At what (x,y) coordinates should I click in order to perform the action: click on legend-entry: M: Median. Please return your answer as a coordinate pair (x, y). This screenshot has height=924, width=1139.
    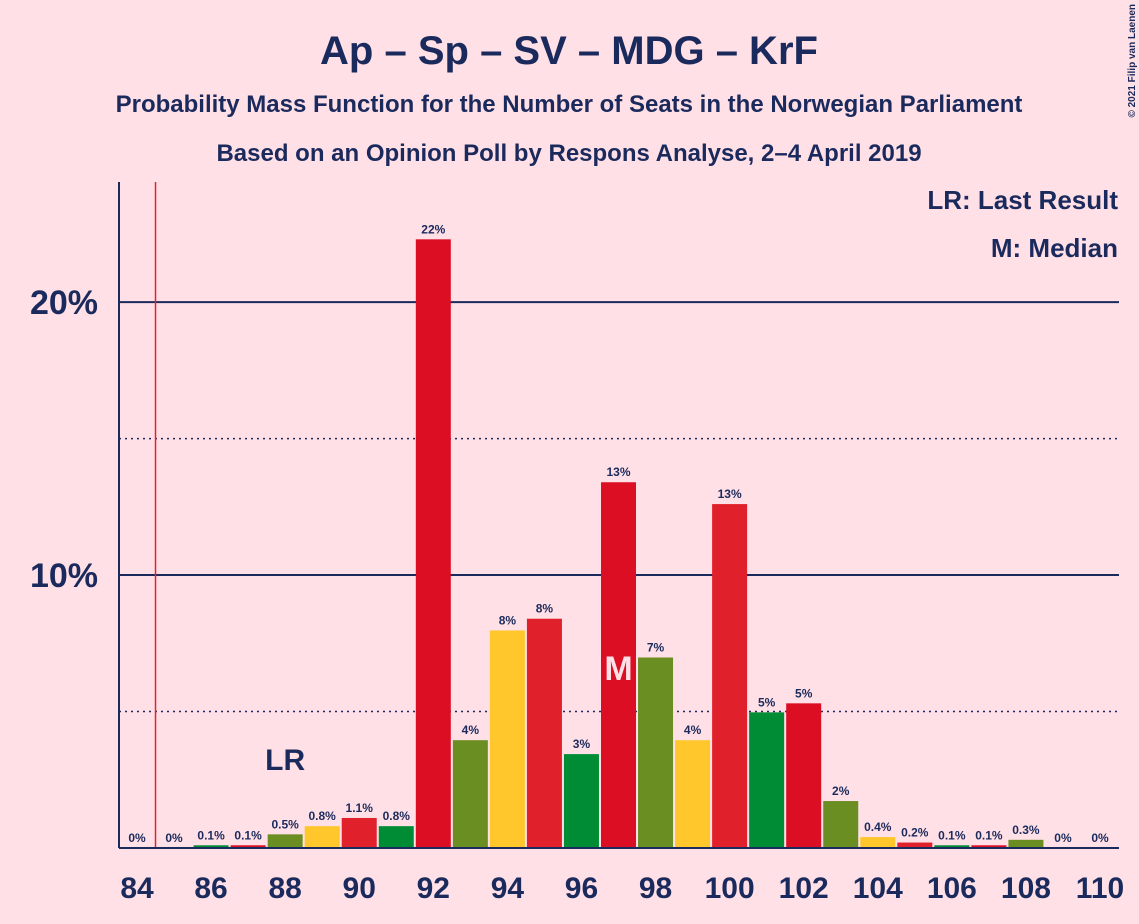
    Looking at the image, I should click on (1054, 248).